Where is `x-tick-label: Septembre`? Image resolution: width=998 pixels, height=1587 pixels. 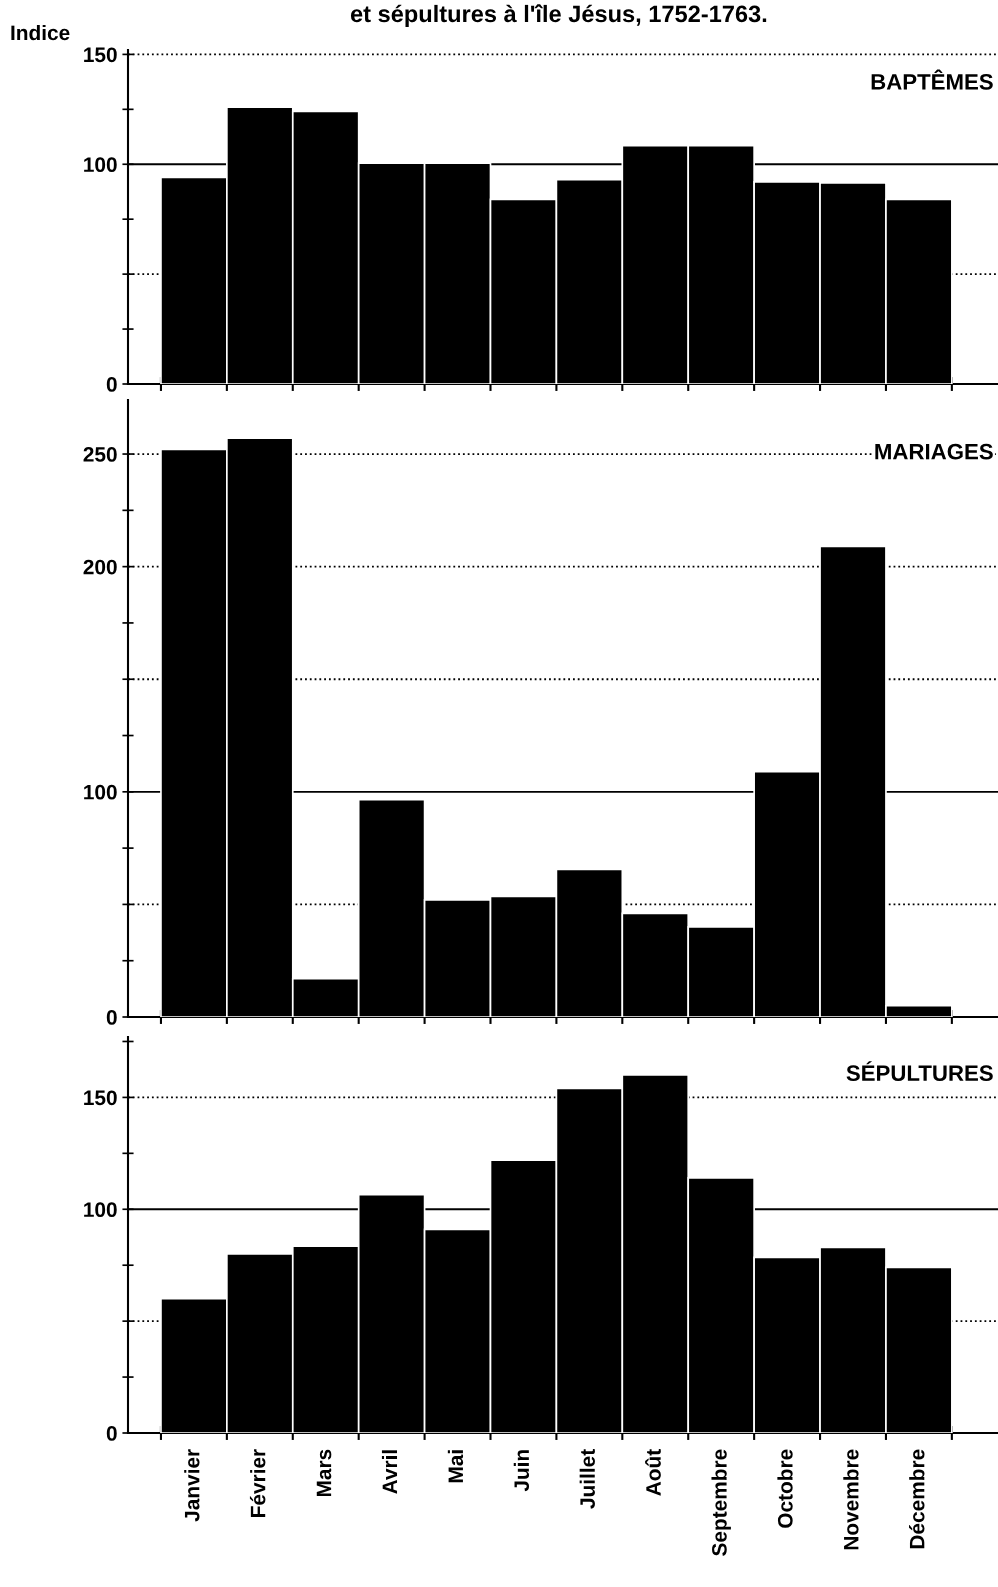 x-tick-label: Septembre is located at coordinates (721, 1502).